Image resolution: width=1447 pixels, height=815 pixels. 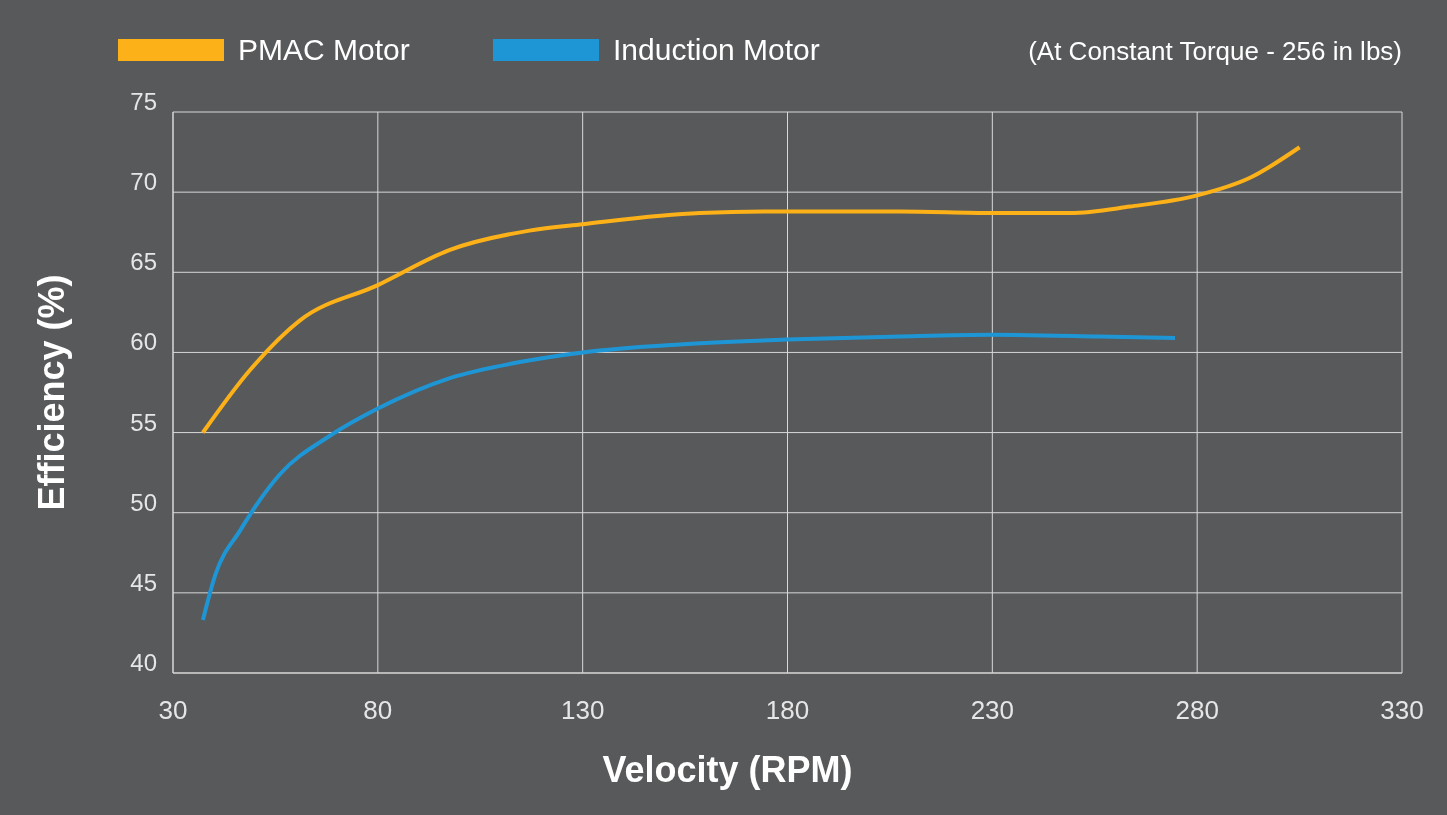 What do you see at coordinates (143, 502) in the screenshot?
I see `y-tick-label: 50` at bounding box center [143, 502].